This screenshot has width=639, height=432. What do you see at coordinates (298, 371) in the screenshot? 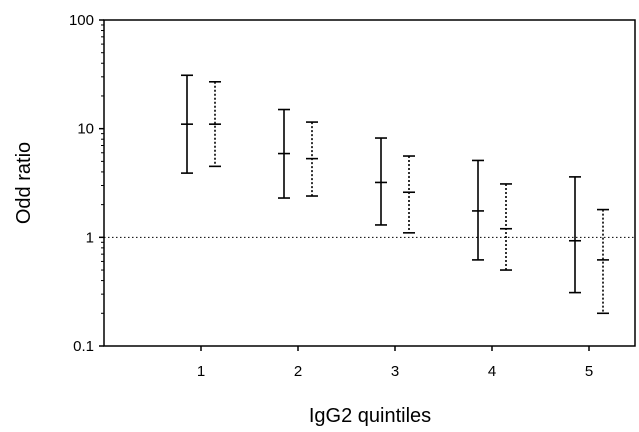
I see `x-tick-label: 2` at bounding box center [298, 371].